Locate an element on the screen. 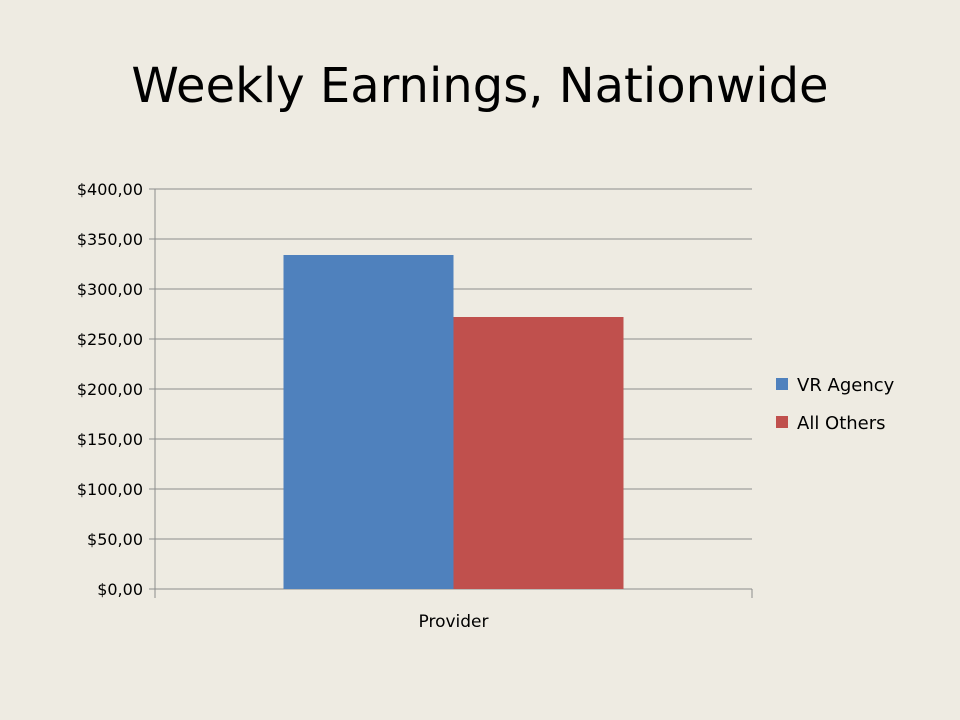 This screenshot has height=720, width=960. y-tick-label: $250,00 is located at coordinates (110, 339).